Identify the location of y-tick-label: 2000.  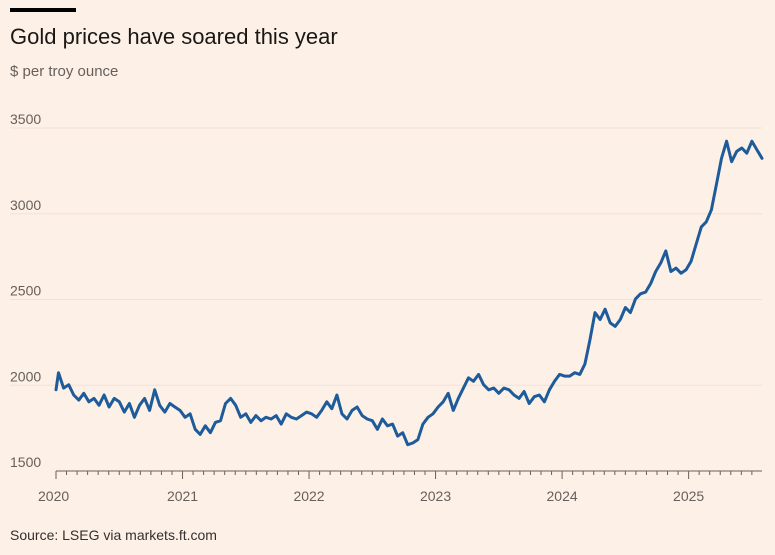
(25, 376).